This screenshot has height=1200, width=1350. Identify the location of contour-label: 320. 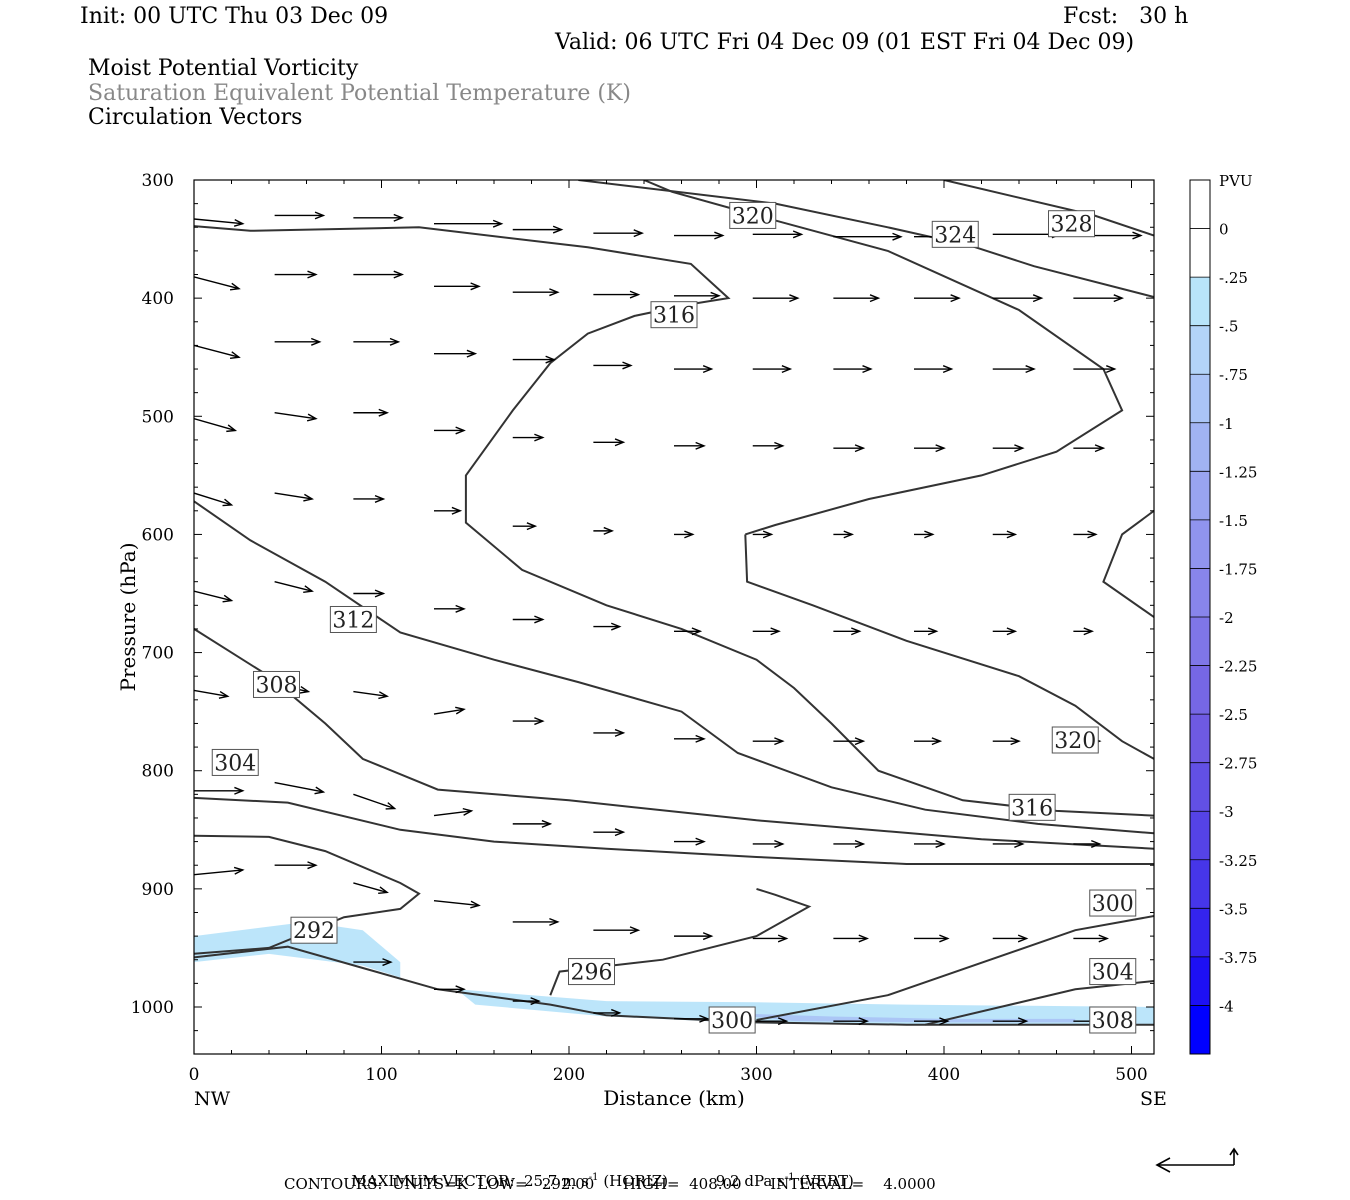
(753, 216).